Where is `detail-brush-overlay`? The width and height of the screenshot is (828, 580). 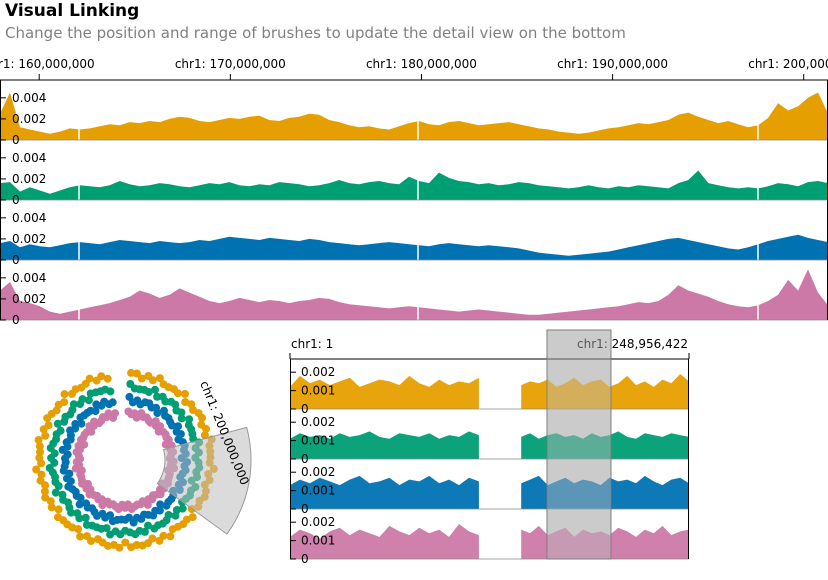 detail-brush-overlay is located at coordinates (579, 444).